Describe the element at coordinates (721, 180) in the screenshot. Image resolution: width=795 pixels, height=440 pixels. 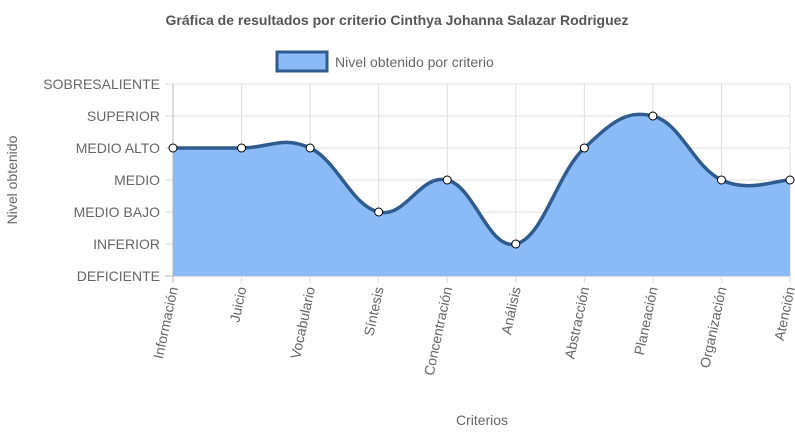
I see `data-point-organizaci-n` at that location.